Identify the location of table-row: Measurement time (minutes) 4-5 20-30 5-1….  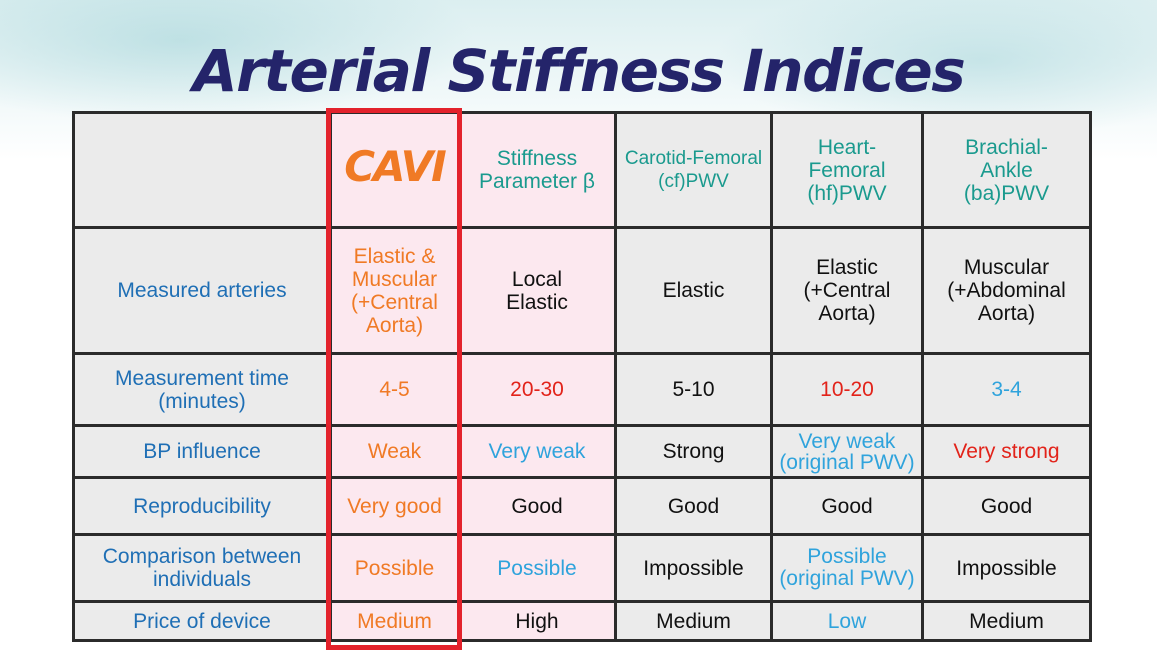
(582, 389).